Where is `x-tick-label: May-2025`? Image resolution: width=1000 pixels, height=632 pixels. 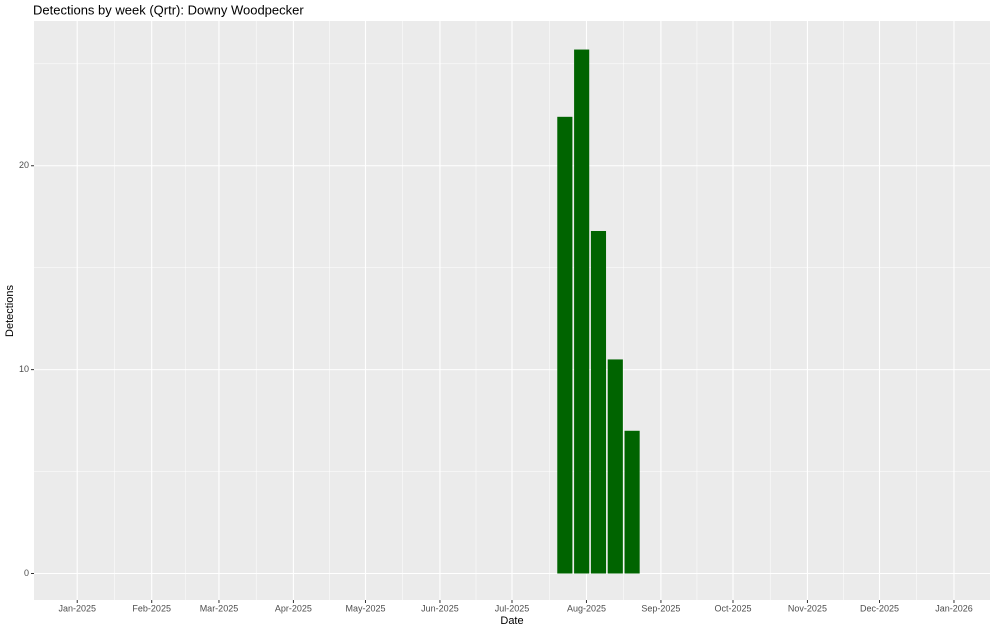 x-tick-label: May-2025 is located at coordinates (365, 608).